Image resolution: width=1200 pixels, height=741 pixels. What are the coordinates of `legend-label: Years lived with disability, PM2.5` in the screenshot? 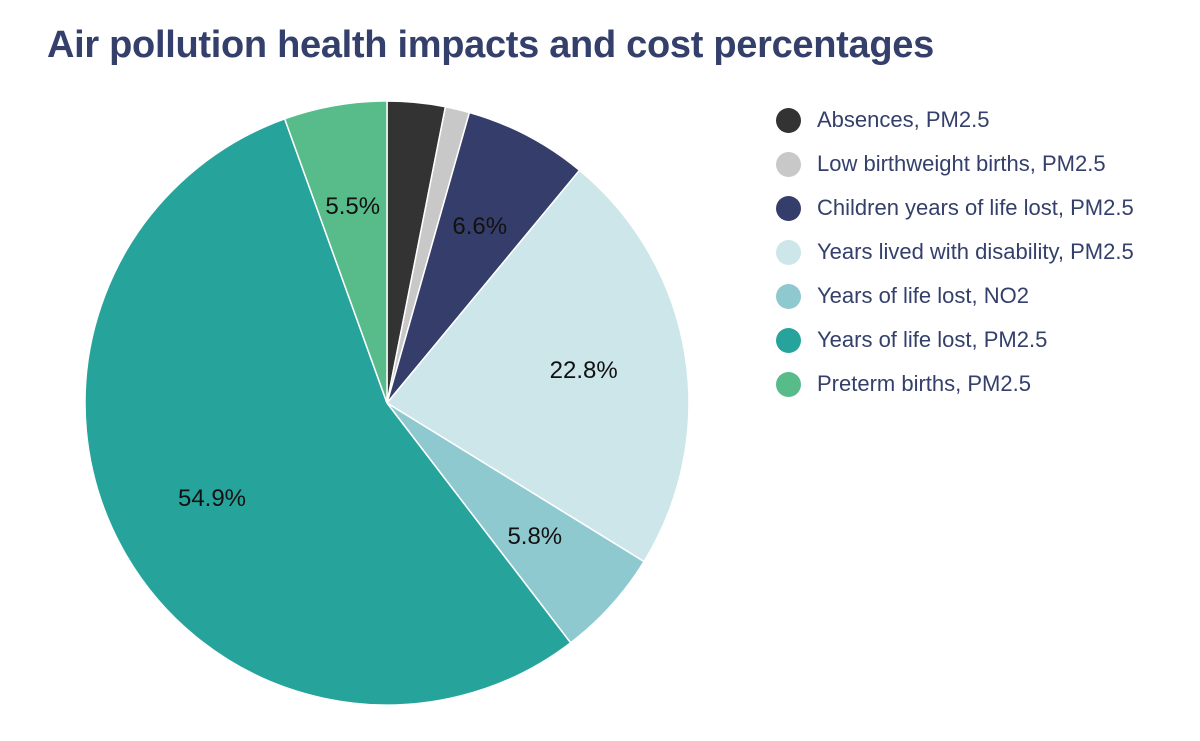 It's located at (975, 251).